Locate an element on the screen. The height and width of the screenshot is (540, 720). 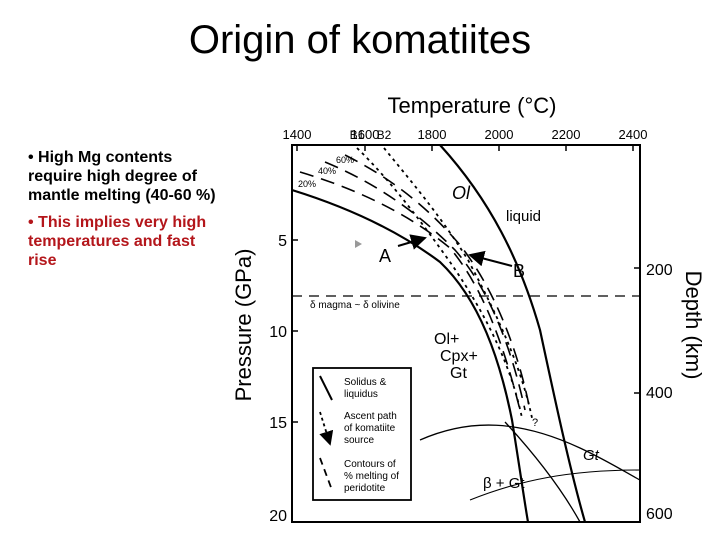
gt-phase-label: Gt is located at coordinates (458, 373).